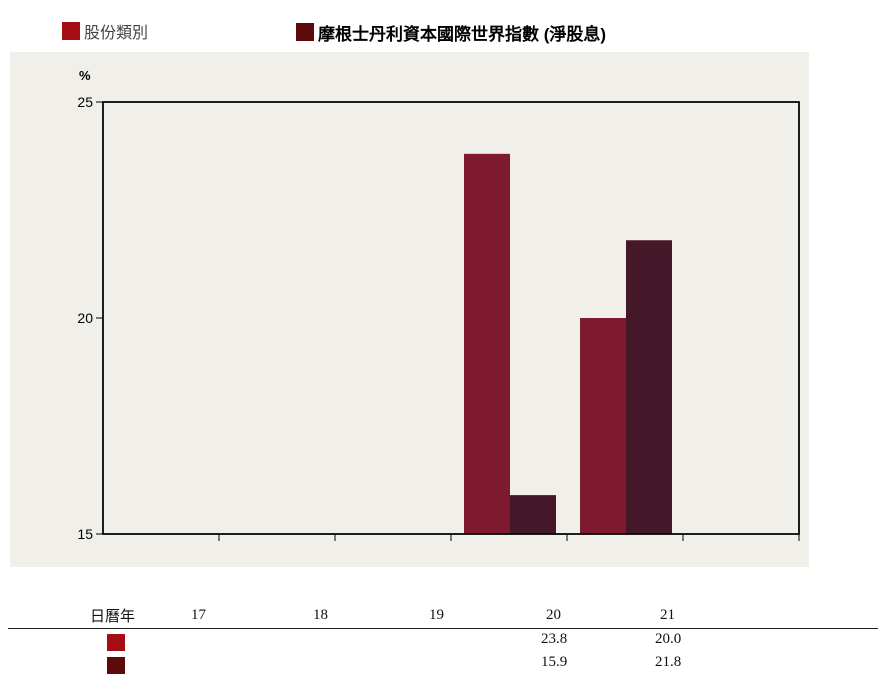  What do you see at coordinates (116, 665) in the screenshot?
I see `table-row-swatch-msci-index` at bounding box center [116, 665].